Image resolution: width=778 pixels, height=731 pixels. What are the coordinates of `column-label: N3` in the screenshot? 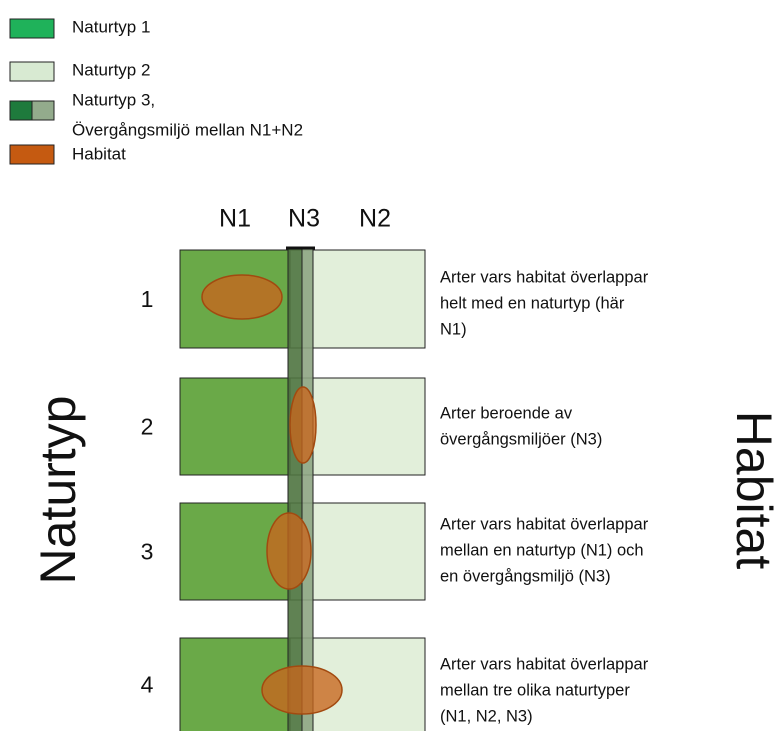 It's located at (304, 219).